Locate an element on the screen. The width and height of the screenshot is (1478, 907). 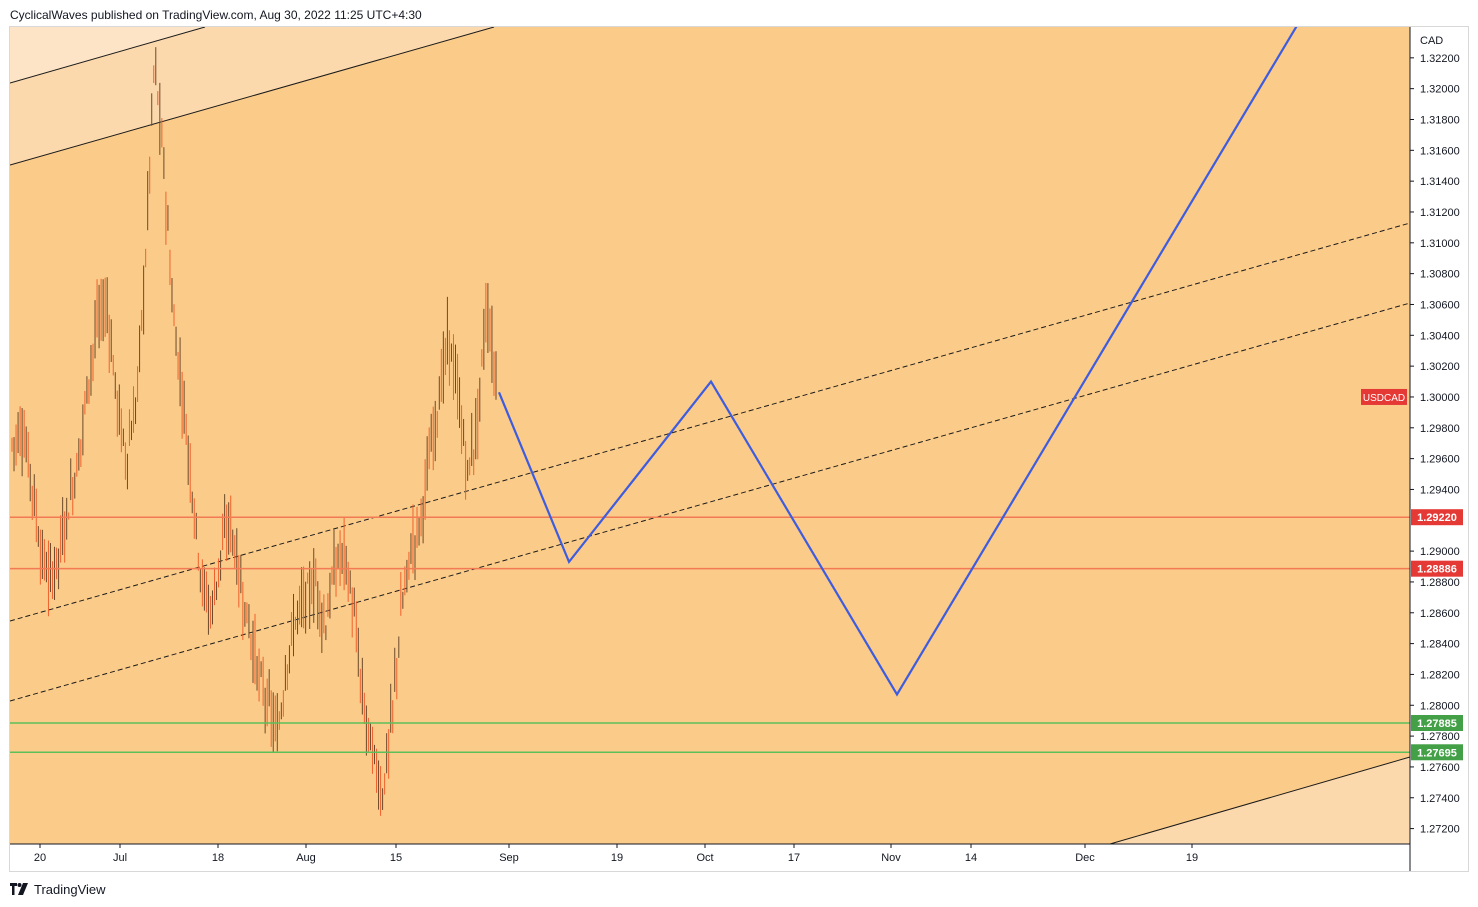
price-tick-label: 1.27400 is located at coordinates (1440, 799).